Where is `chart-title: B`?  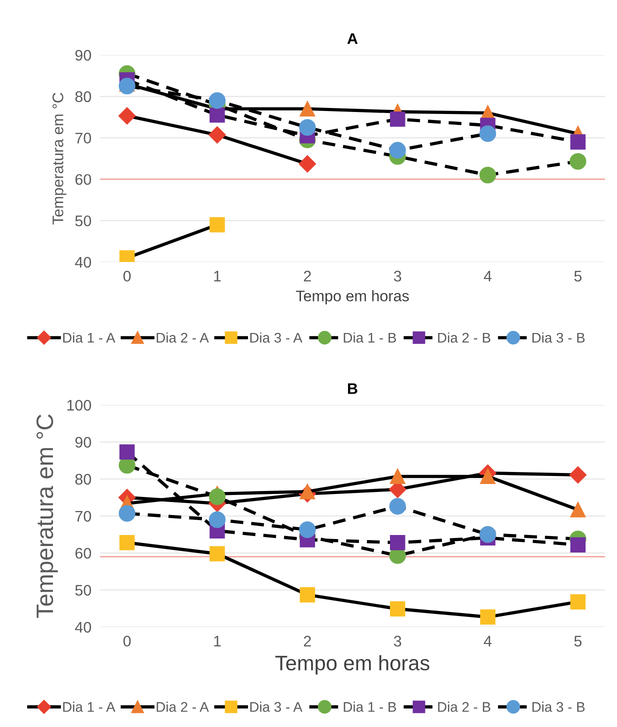
chart-title: B is located at coordinates (353, 388).